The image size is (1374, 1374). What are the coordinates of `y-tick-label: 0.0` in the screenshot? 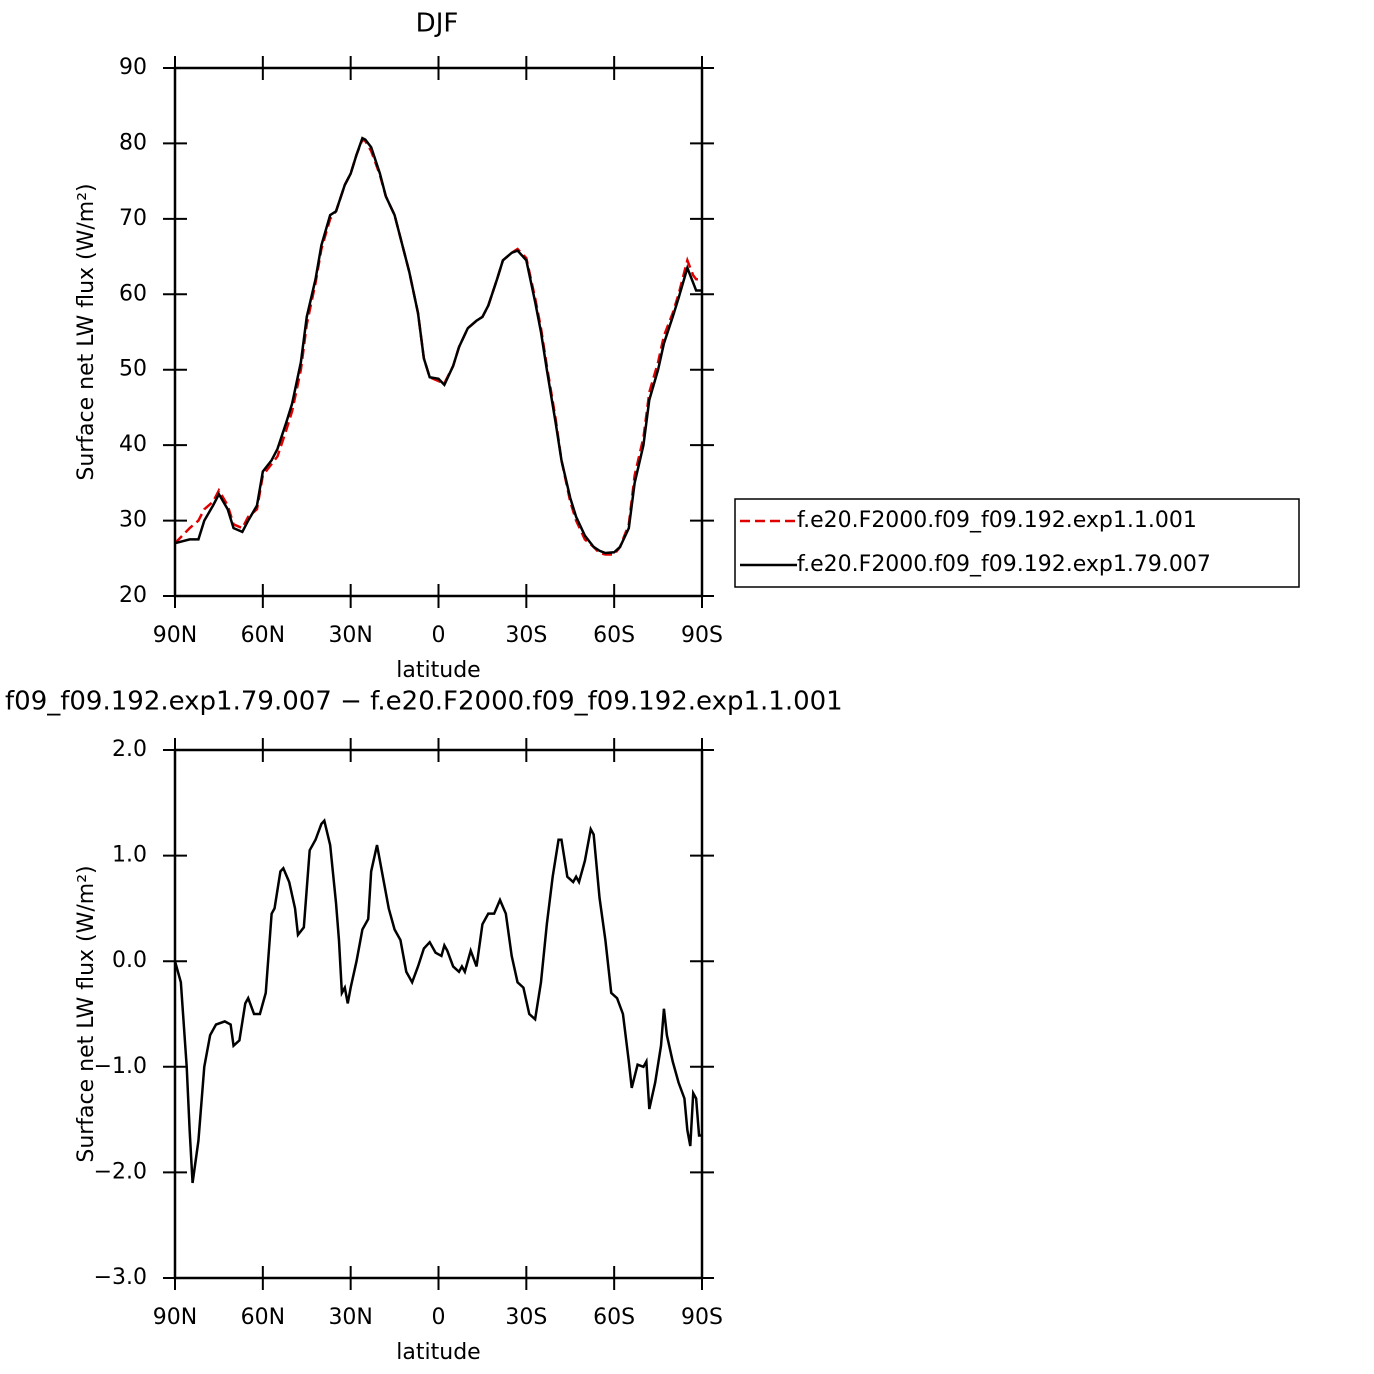 It's located at (129, 960).